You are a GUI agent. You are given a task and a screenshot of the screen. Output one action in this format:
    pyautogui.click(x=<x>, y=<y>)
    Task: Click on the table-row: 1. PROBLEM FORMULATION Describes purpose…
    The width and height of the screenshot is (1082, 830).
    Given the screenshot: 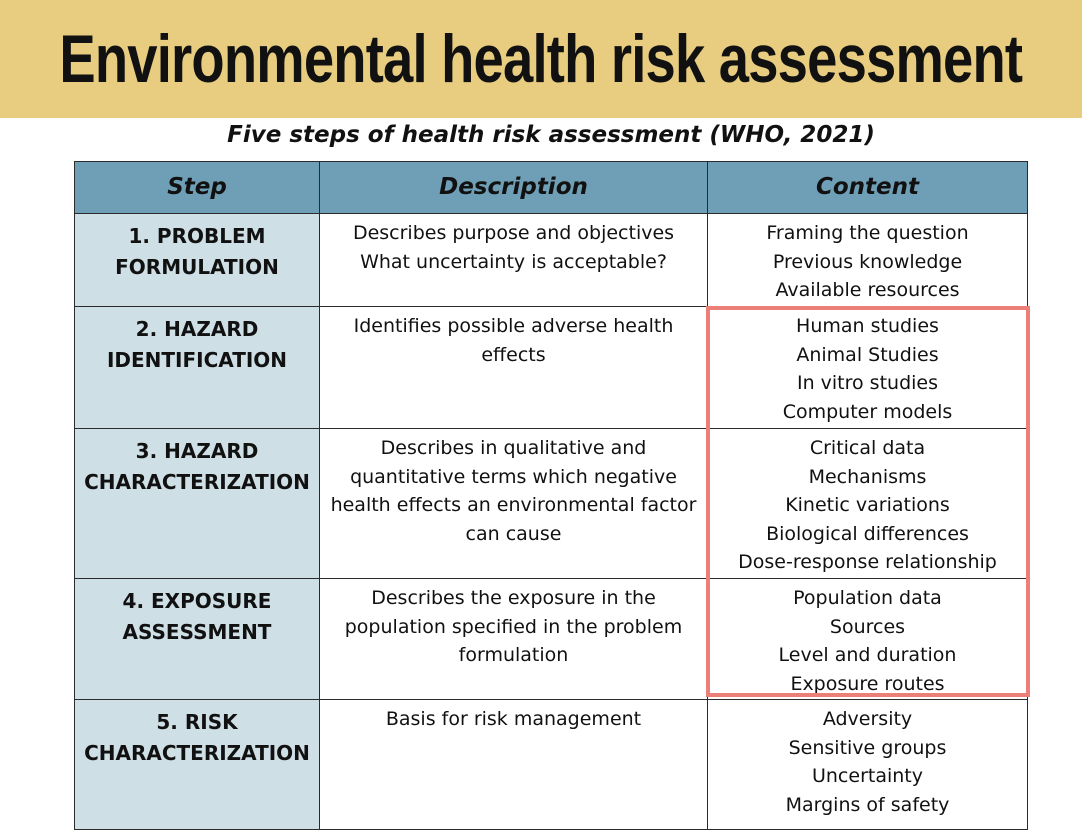 What is the action you would take?
    pyautogui.click(x=551, y=260)
    